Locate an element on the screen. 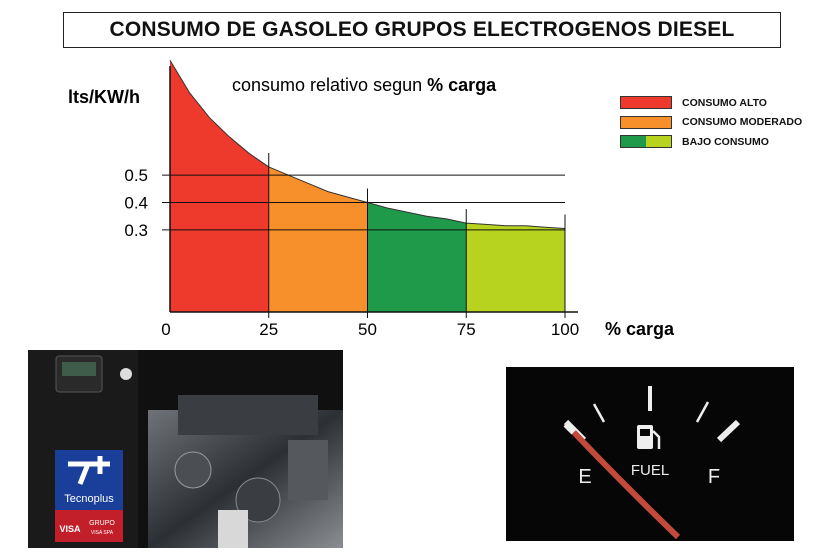 The height and width of the screenshot is (560, 840). y-tick-label: 0.3 is located at coordinates (136, 230).